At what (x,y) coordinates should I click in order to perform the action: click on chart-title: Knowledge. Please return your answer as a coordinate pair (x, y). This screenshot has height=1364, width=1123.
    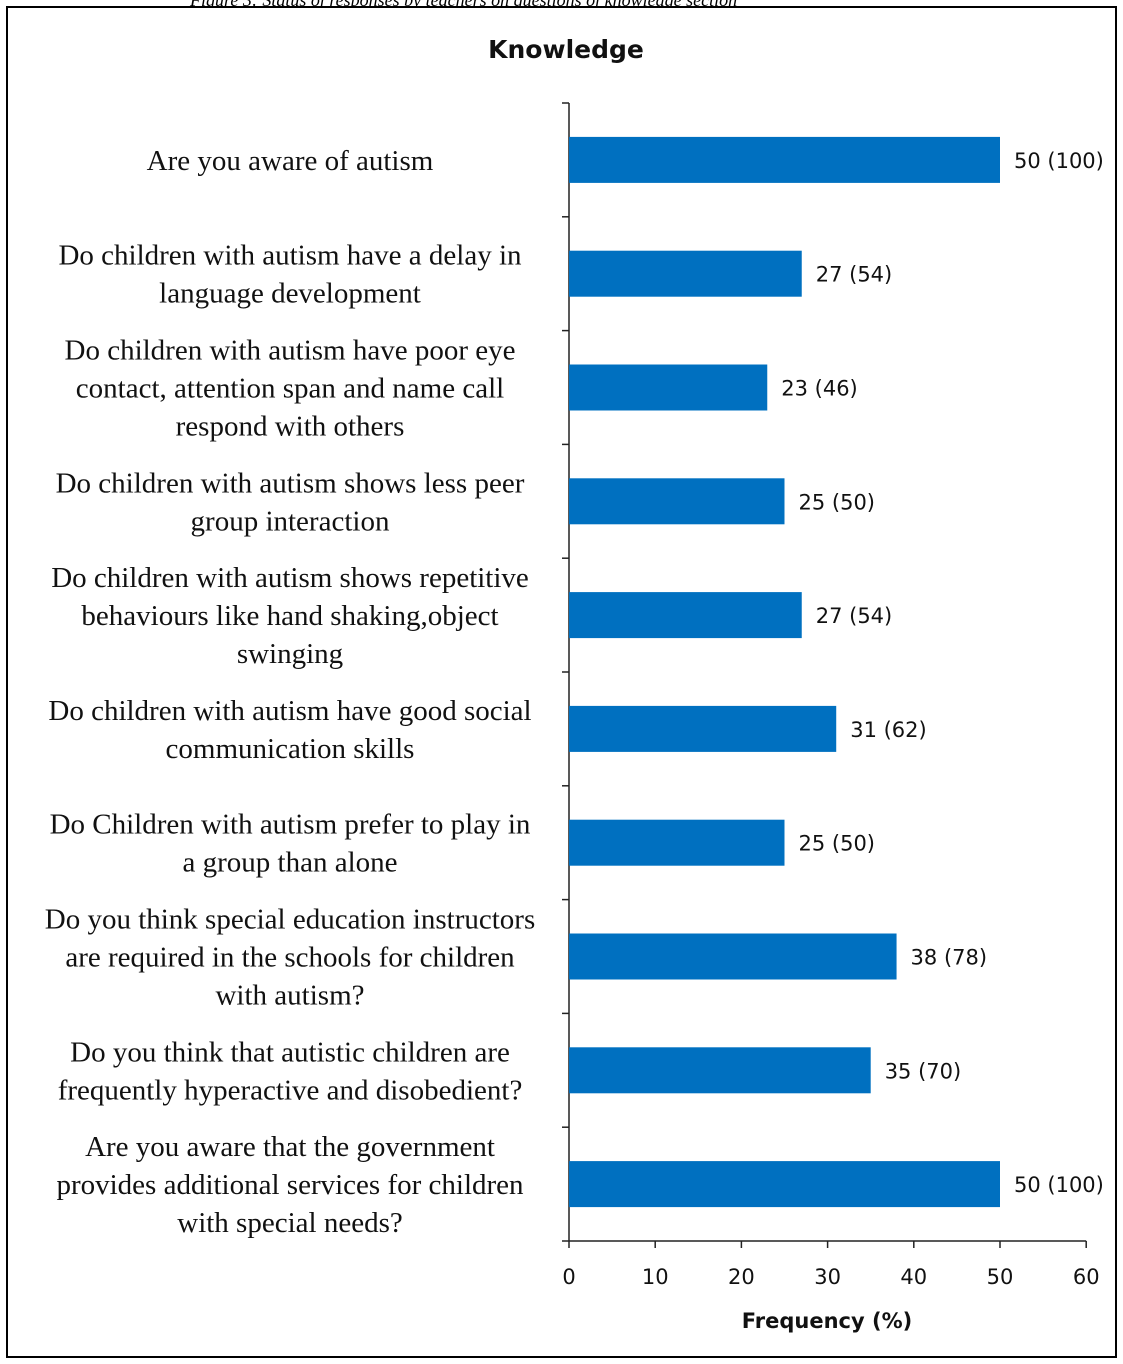
    Looking at the image, I should click on (566, 49).